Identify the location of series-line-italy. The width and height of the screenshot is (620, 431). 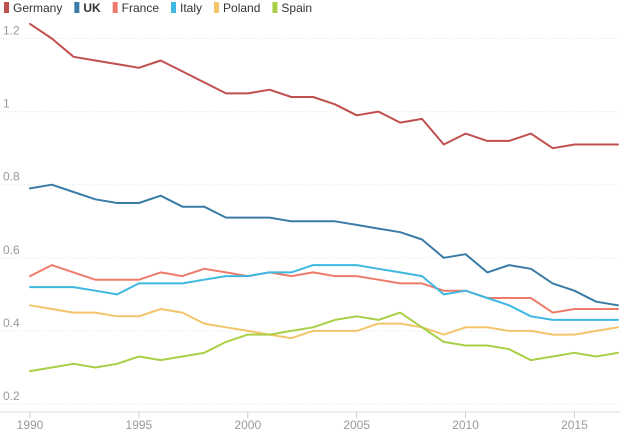
(324, 292).